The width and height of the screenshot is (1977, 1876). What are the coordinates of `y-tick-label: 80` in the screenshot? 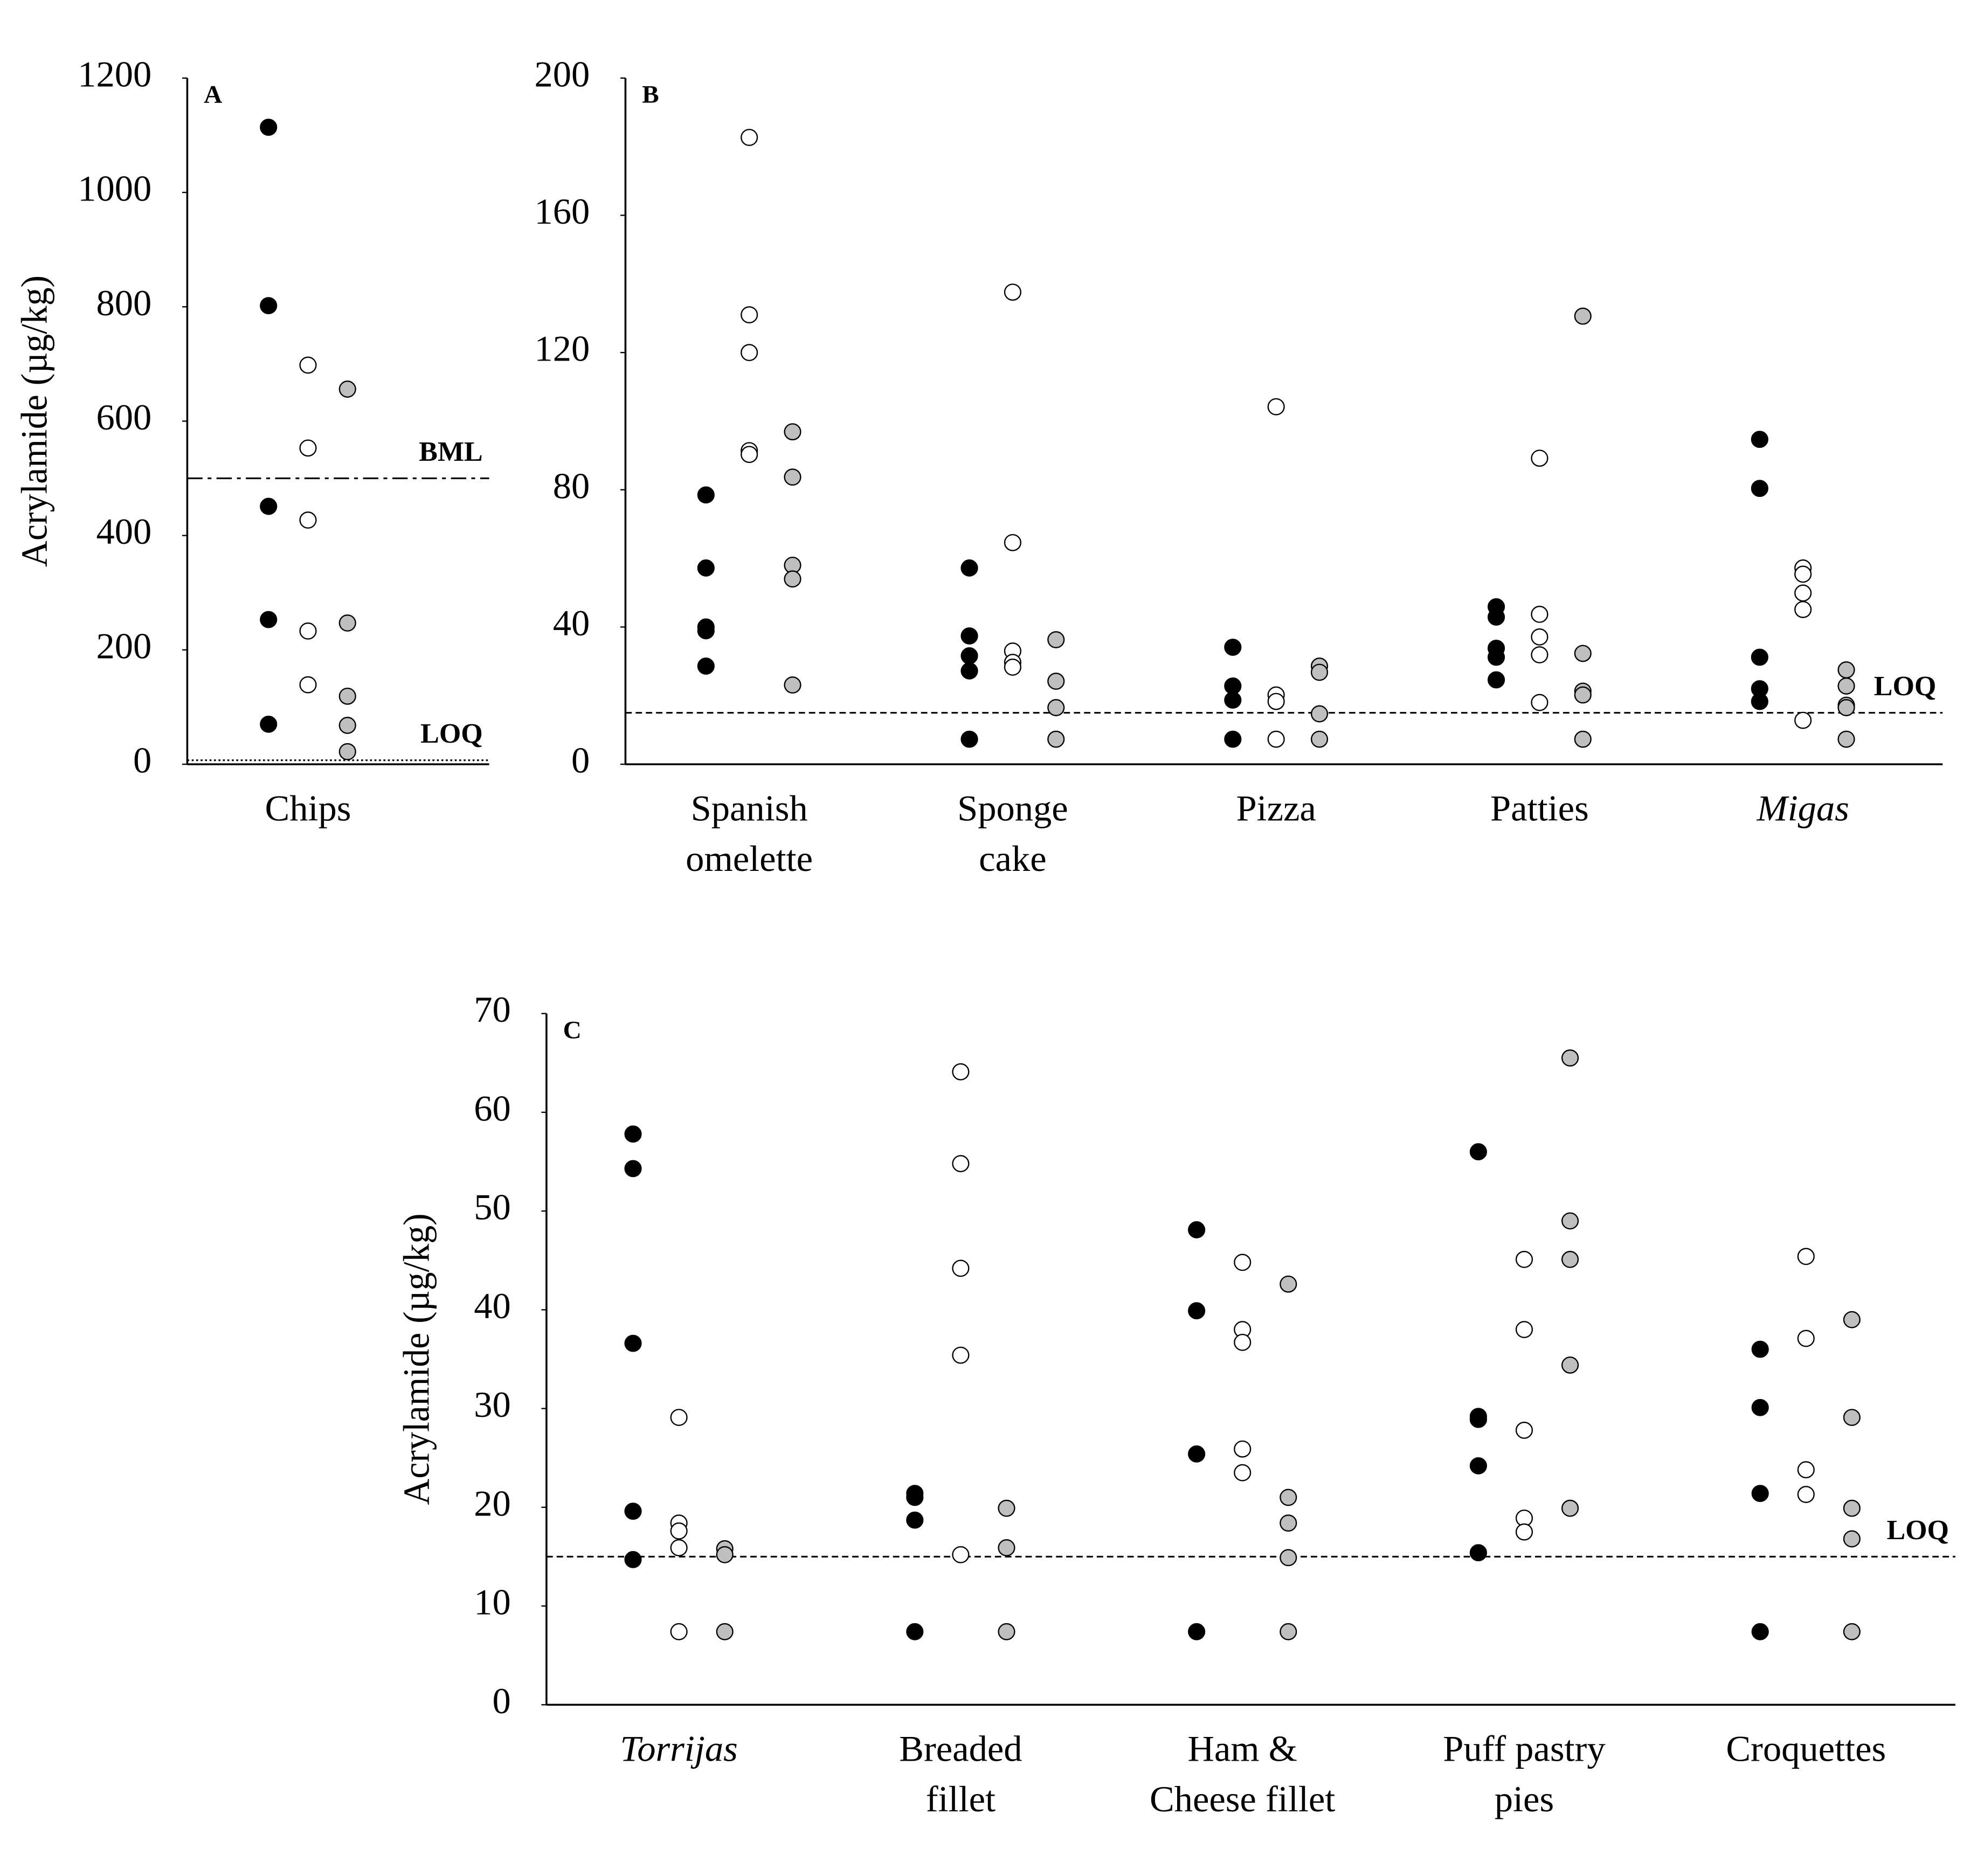 It's located at (572, 486).